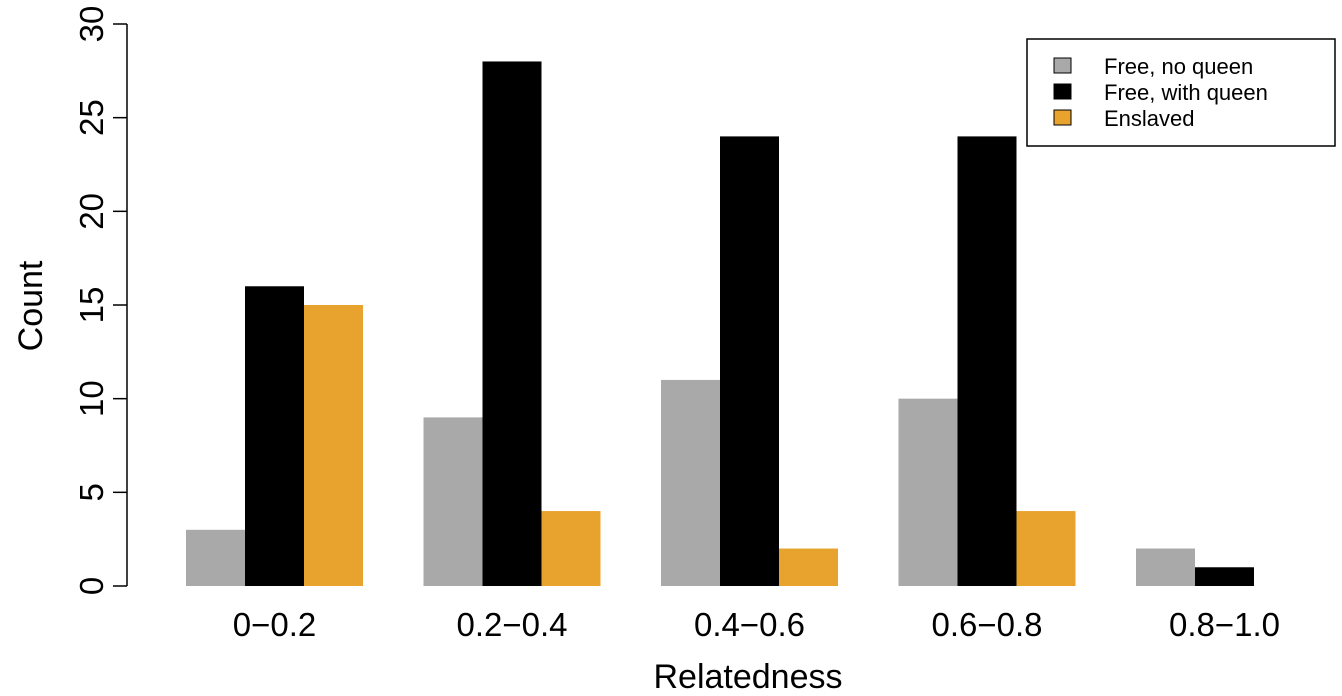  I want to click on y-tick-label: 30, so click(91, 24).